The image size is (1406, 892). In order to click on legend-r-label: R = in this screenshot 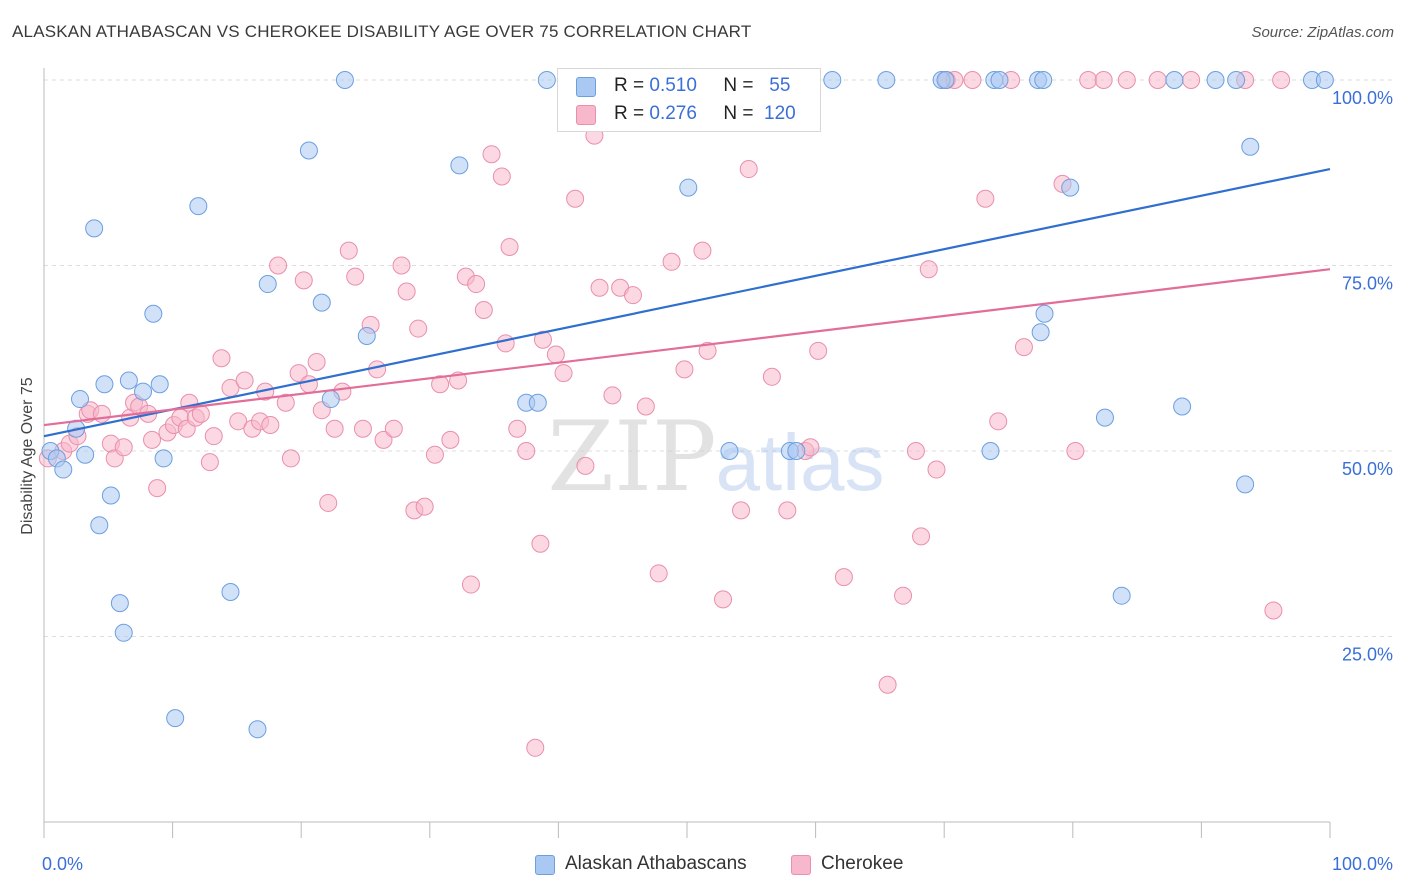, I will do `click(629, 85)`.